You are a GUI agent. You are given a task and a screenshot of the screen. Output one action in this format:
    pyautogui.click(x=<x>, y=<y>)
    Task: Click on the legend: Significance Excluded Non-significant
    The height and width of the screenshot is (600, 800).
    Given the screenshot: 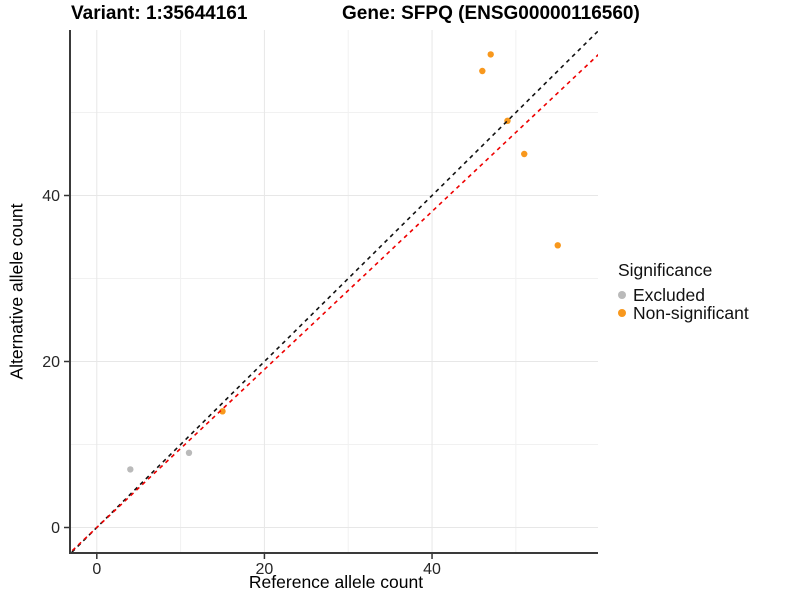 What is the action you would take?
    pyautogui.click(x=683, y=291)
    